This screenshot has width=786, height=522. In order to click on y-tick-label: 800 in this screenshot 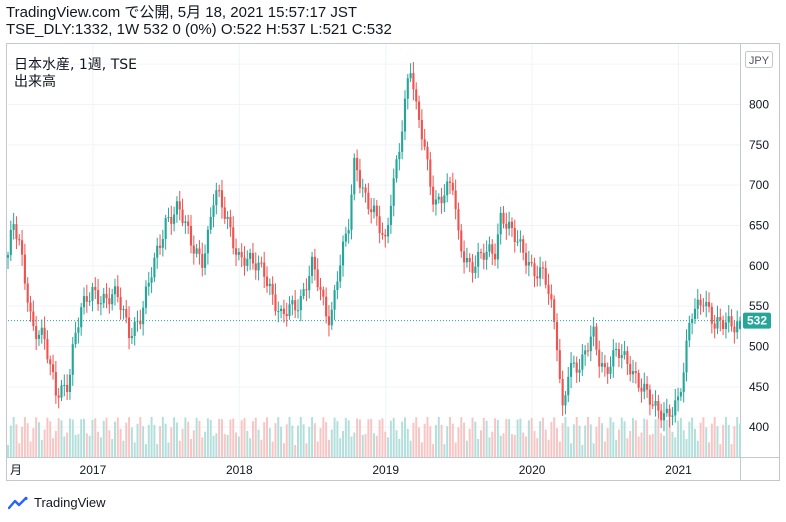, I will do `click(759, 104)`.